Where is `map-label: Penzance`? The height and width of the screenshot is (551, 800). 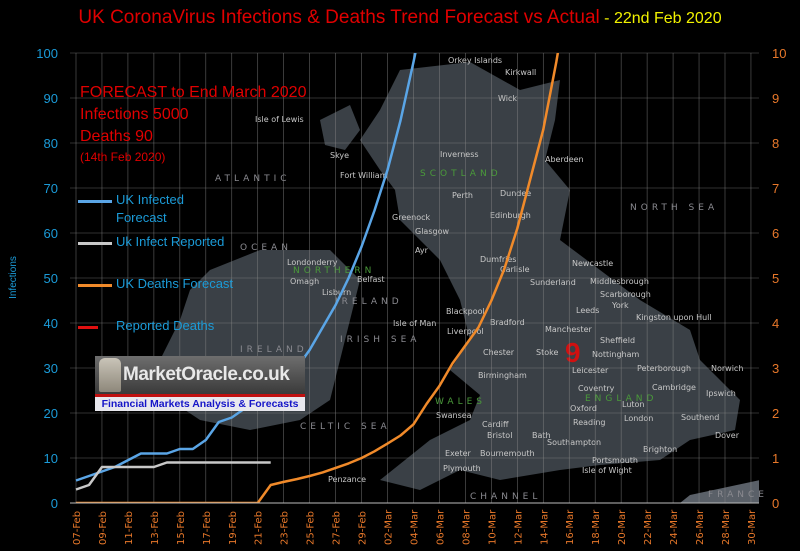
map-label: Penzance is located at coordinates (347, 479).